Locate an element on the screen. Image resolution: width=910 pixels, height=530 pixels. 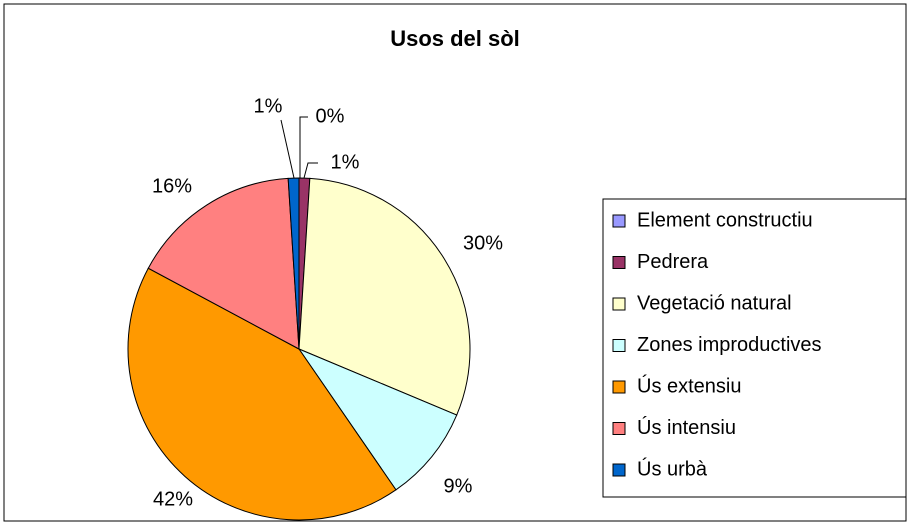
legend-label: Pedrera is located at coordinates (673, 262).